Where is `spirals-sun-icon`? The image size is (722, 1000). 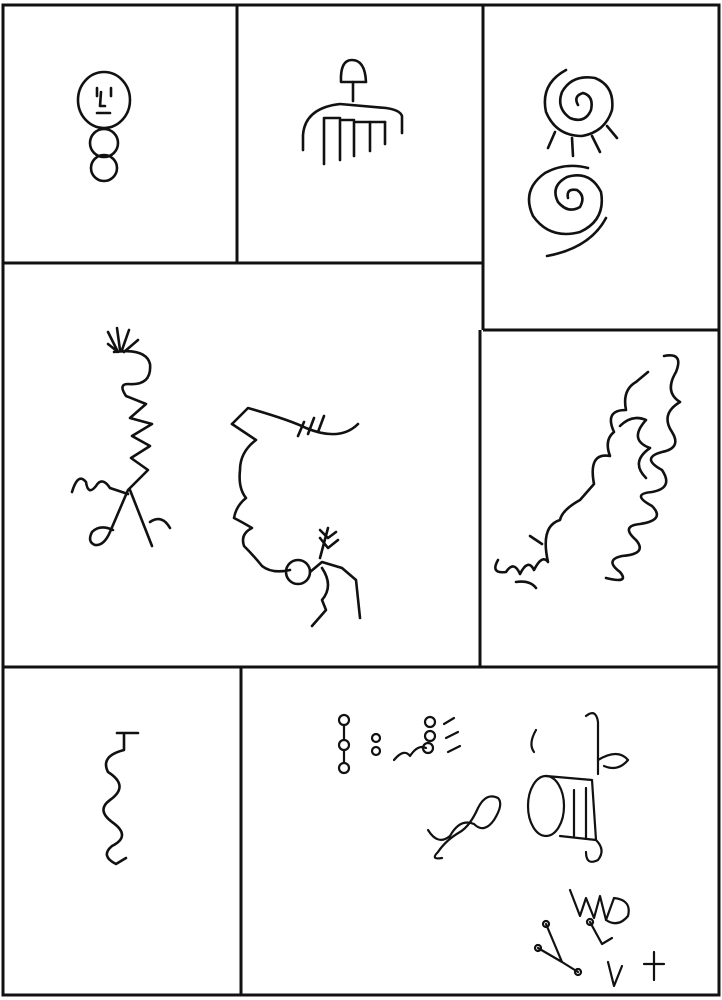
spirals-sun-icon is located at coordinates (573, 163).